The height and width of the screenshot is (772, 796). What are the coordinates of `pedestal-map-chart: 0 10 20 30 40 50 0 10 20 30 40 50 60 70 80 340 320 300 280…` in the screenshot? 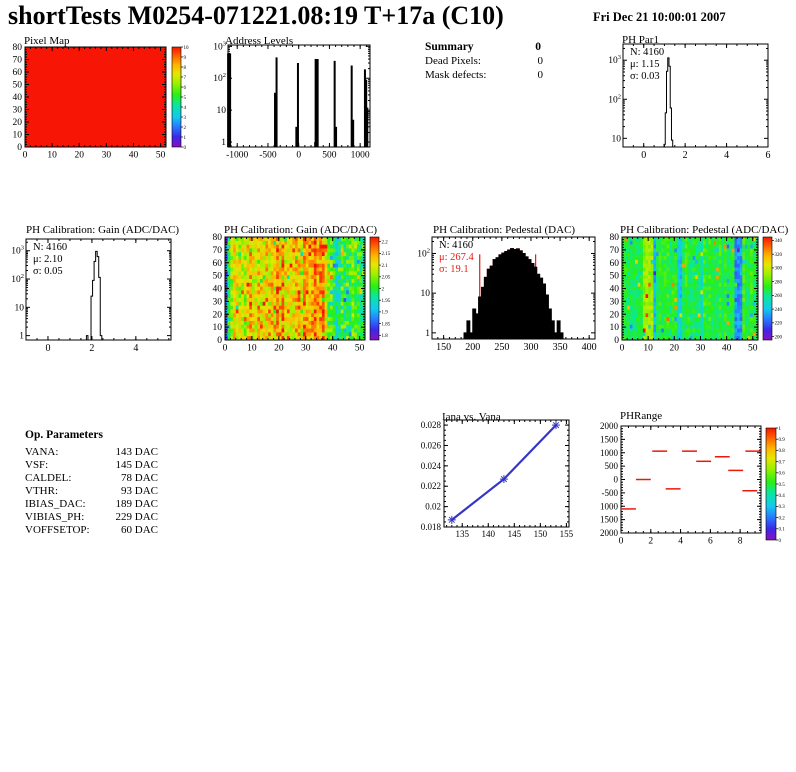 It's located at (702, 289).